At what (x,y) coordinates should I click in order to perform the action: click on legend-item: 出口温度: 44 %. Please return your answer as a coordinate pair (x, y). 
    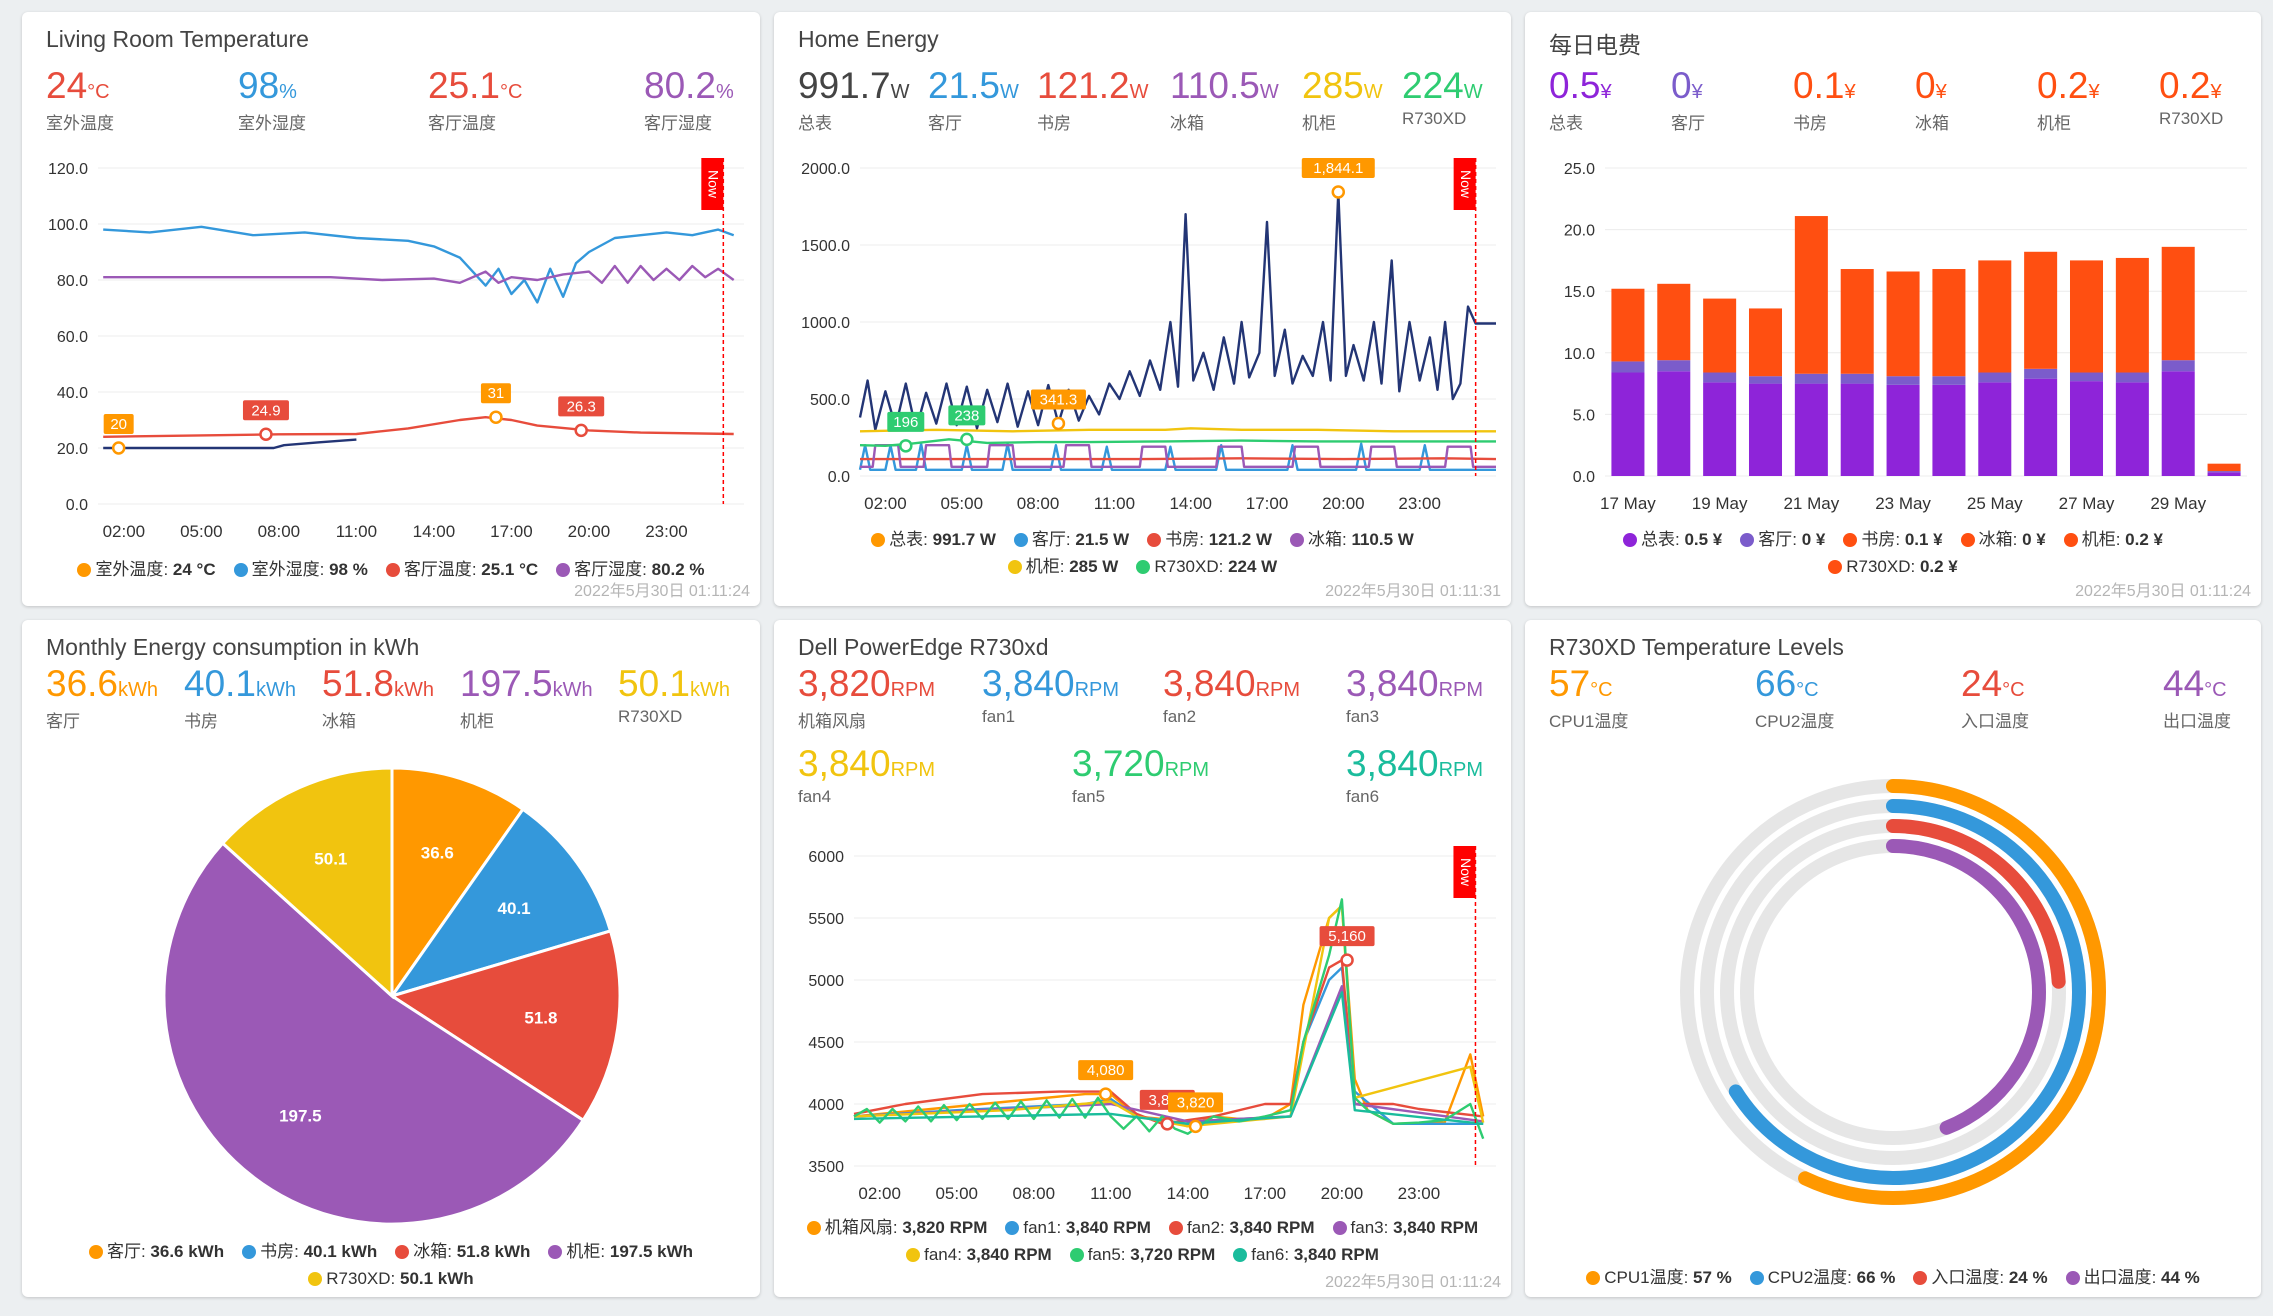
    Looking at the image, I should click on (2132, 1277).